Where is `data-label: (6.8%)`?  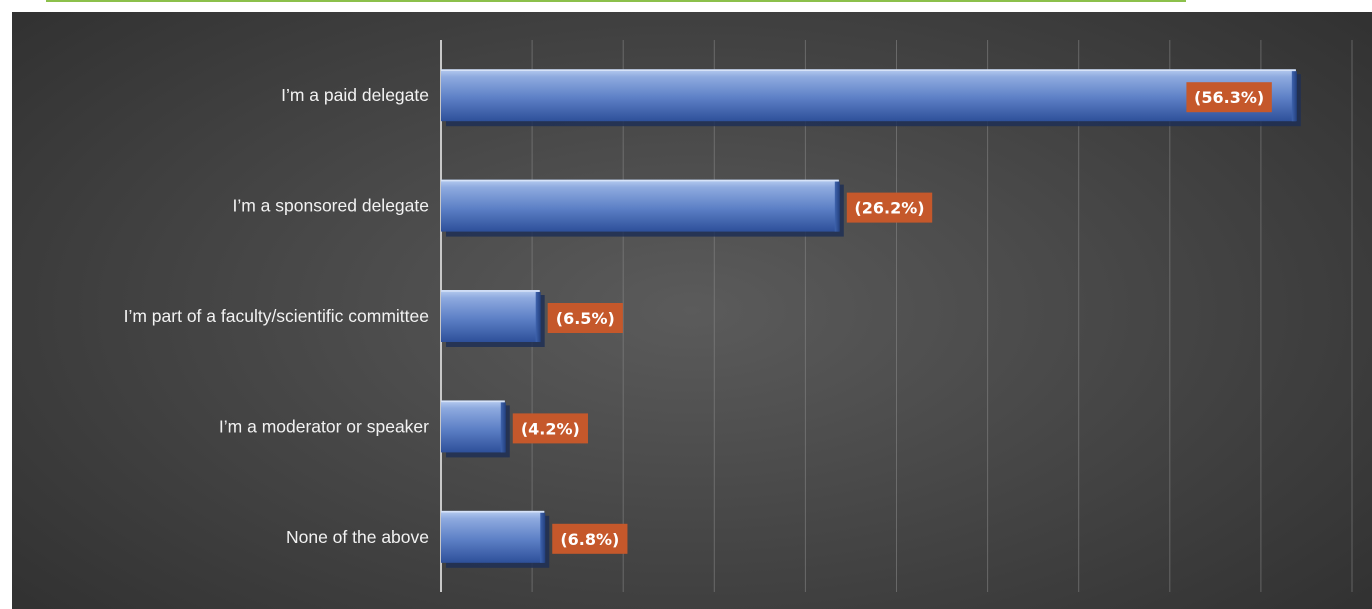
data-label: (6.8%) is located at coordinates (589, 539).